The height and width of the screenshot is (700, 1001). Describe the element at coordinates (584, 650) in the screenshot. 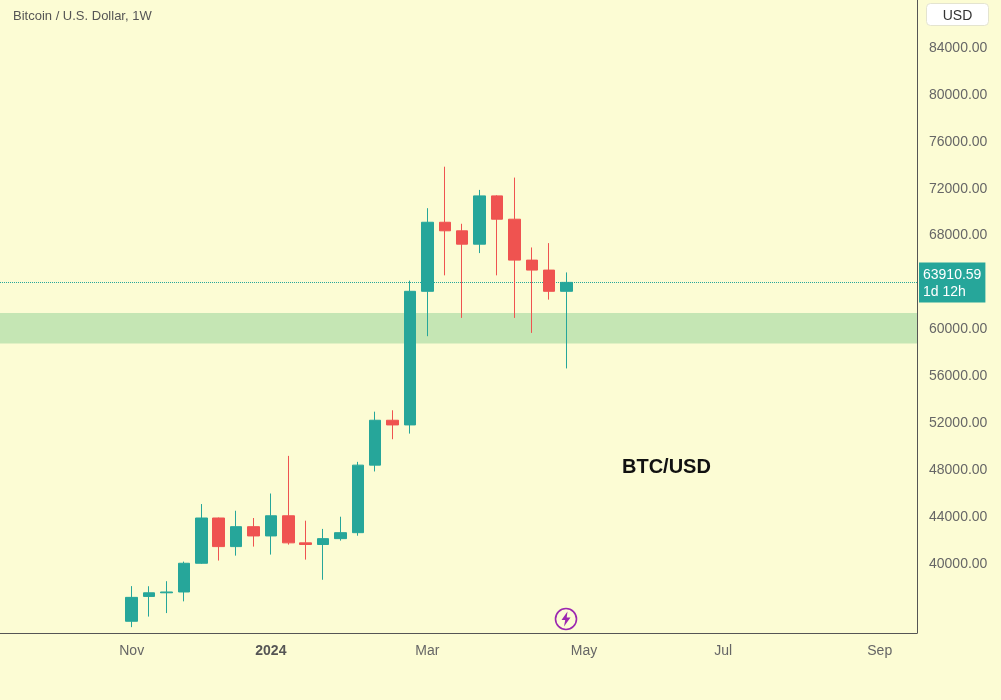

I see `x-tick-label: May` at that location.